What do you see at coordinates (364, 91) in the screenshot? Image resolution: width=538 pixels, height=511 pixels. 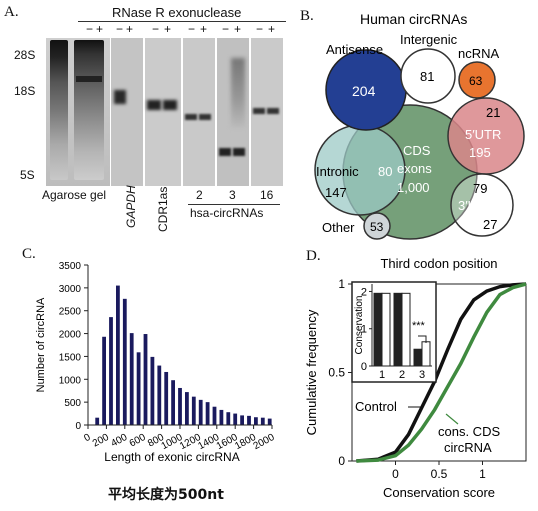 I see `antisense-value: 204` at bounding box center [364, 91].